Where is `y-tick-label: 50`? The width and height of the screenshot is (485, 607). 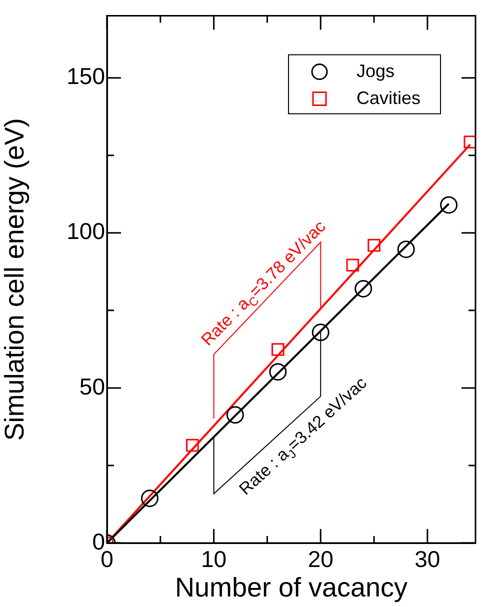
y-tick-label: 50 is located at coordinates (92, 386).